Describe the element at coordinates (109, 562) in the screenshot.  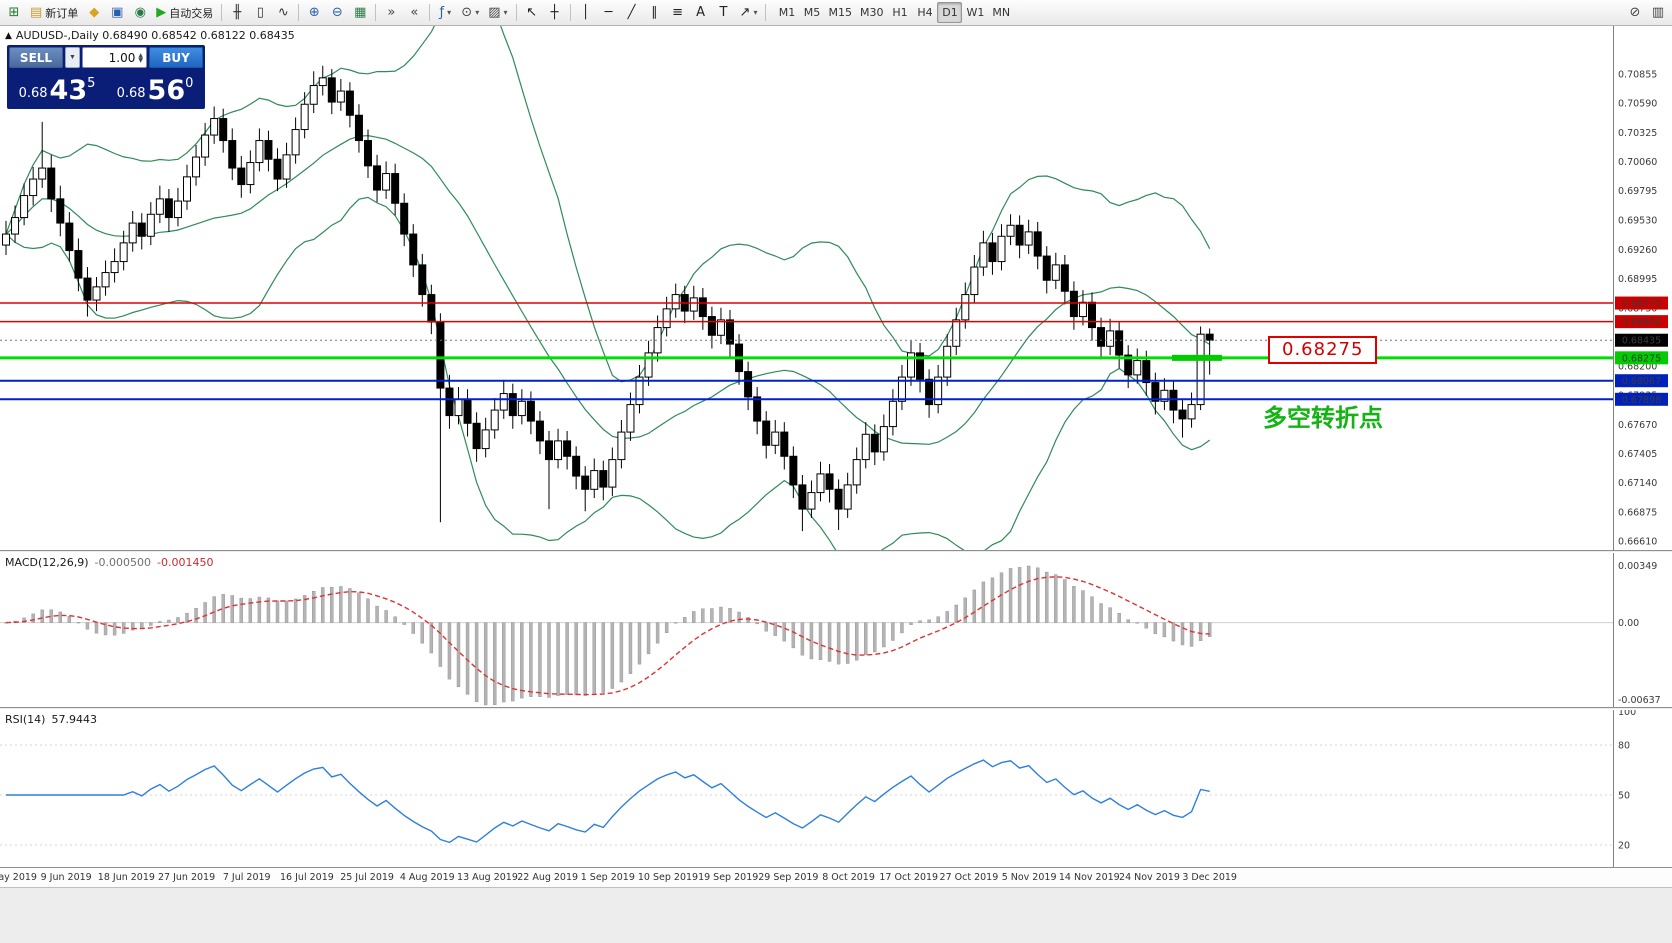
I see `macd-header: MACD(12,26,9) -0.000500 -0.001450` at that location.